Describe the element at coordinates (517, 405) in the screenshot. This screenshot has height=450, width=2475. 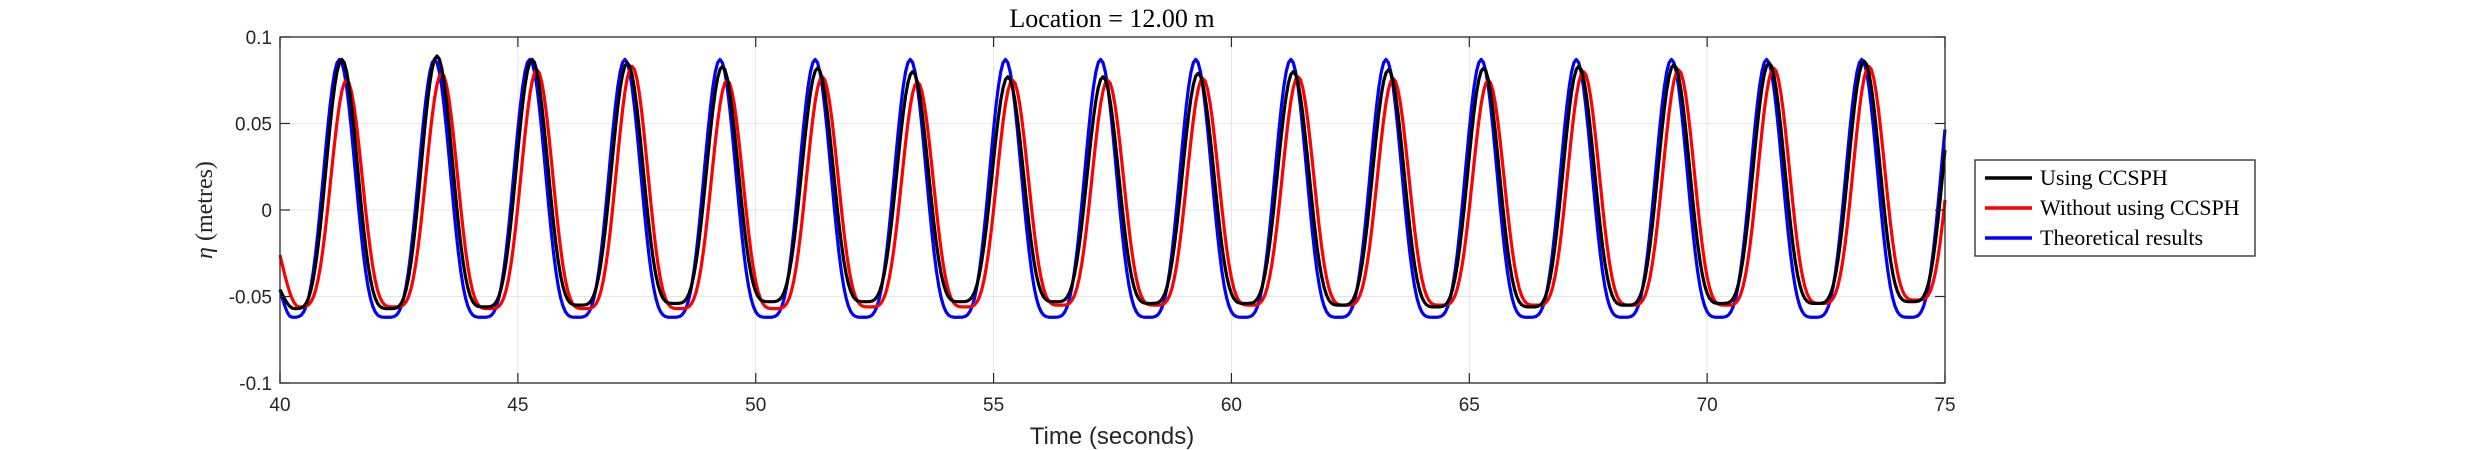
I see `x-tick-label: 45` at that location.